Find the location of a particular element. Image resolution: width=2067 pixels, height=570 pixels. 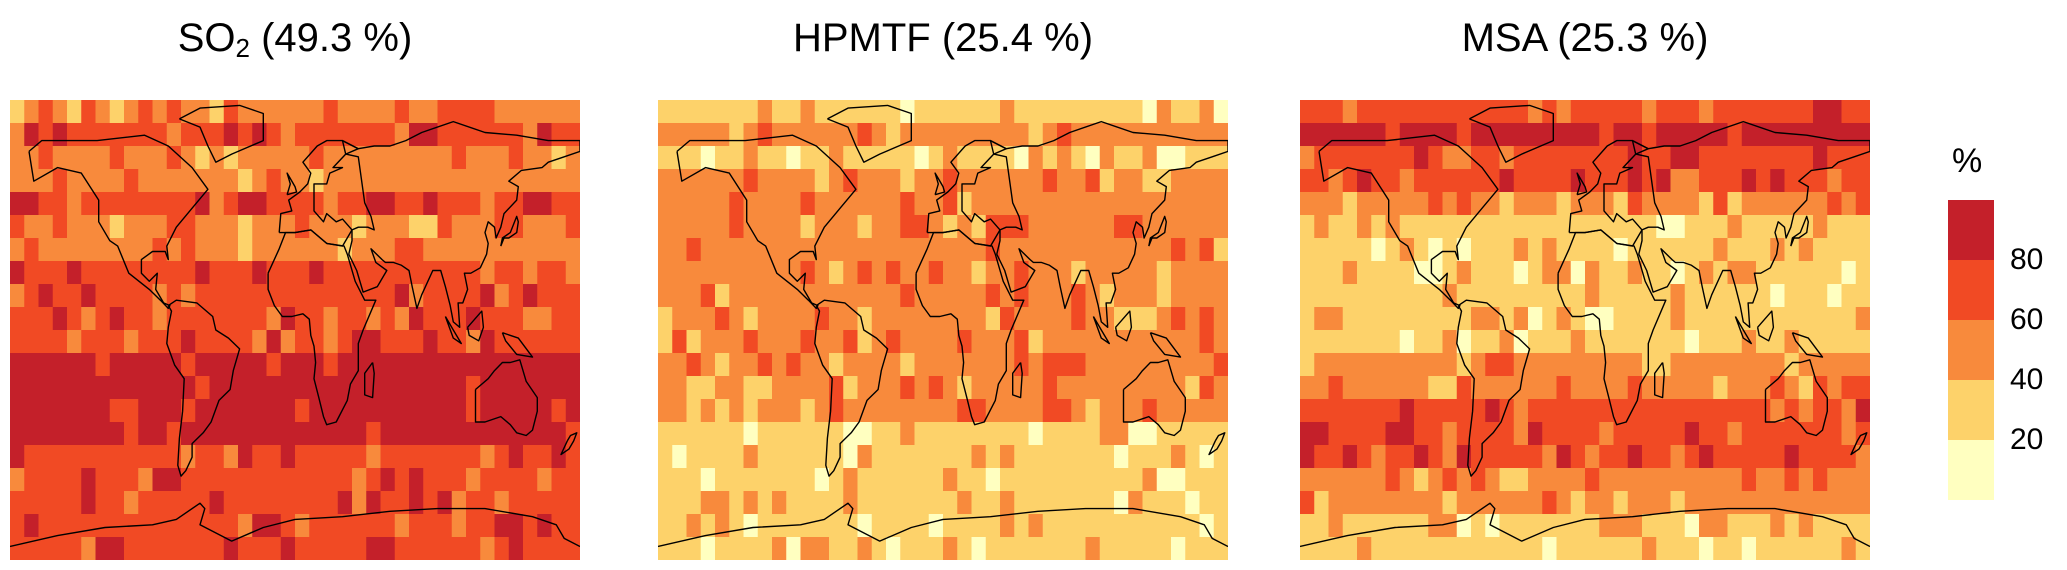

color-legend: % 80 60 40 20 is located at coordinates (1995, 320).